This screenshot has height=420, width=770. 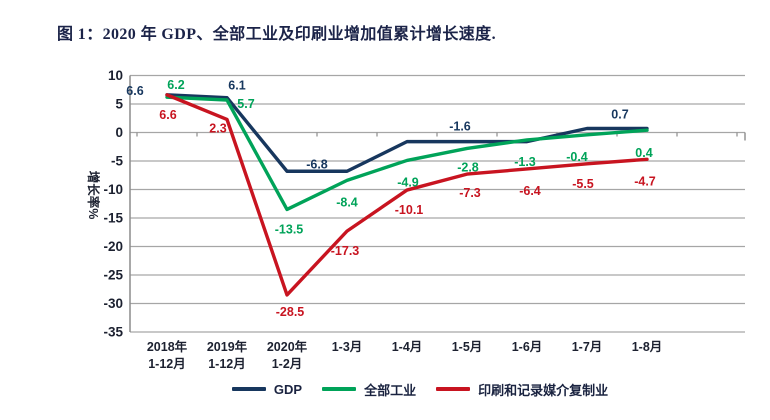 What do you see at coordinates (119, 132) in the screenshot?
I see `y-tick-label: 0` at bounding box center [119, 132].